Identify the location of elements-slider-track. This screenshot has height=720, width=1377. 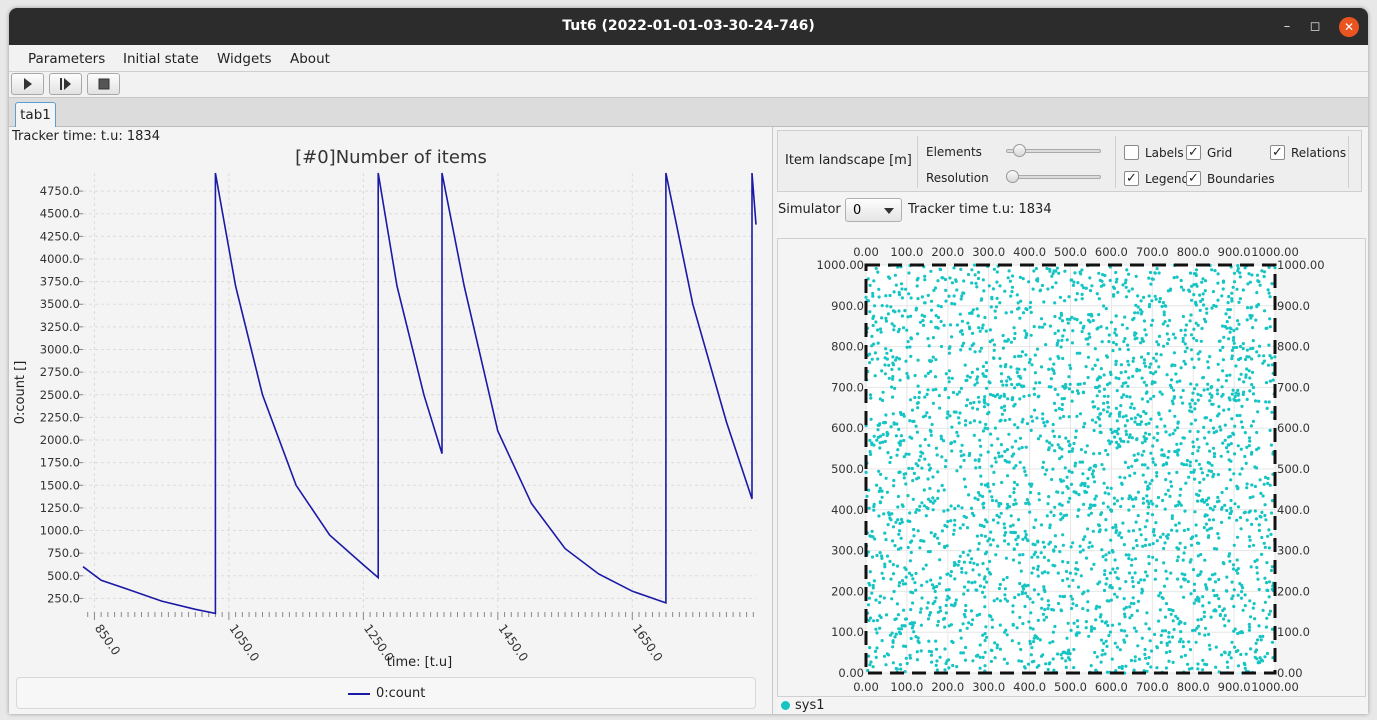
(1053, 151).